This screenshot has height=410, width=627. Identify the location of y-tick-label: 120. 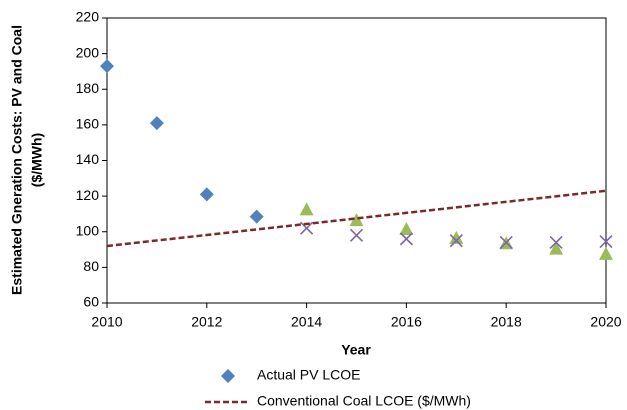
(88, 195).